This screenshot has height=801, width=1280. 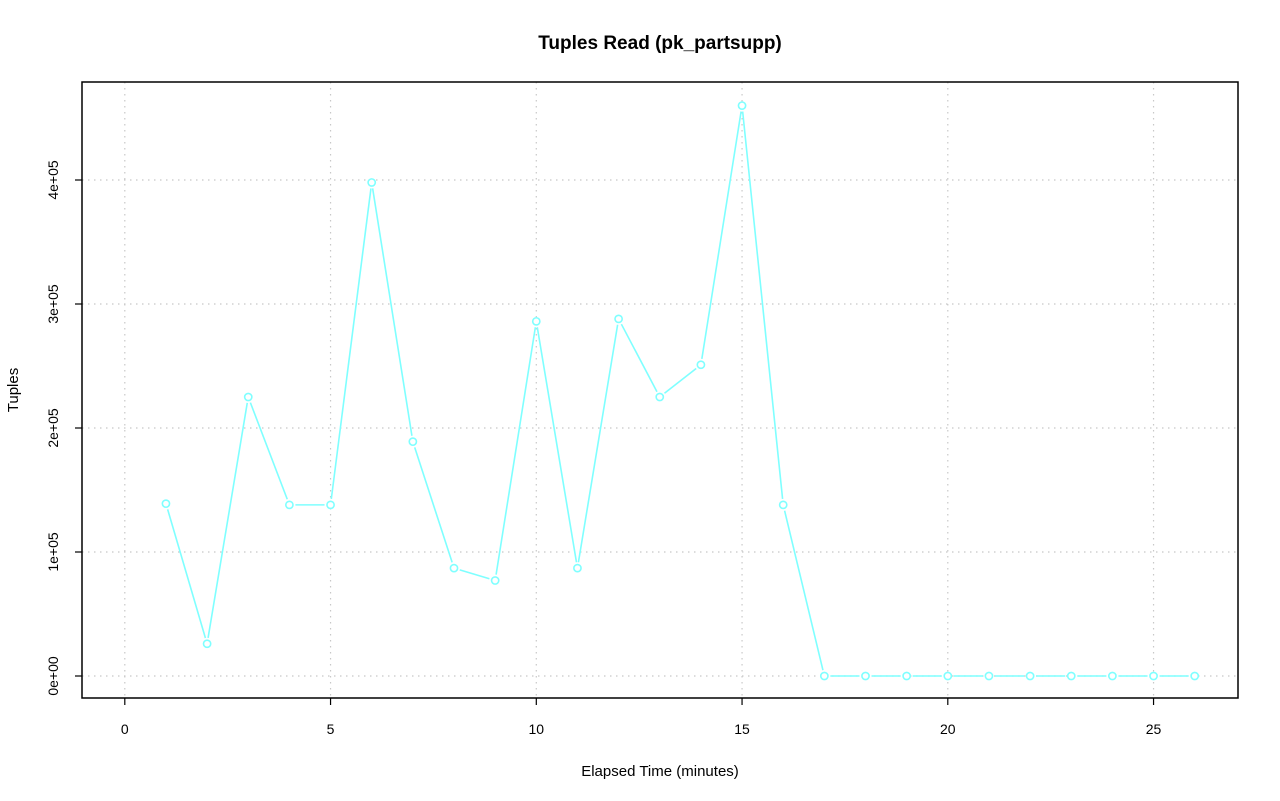 What do you see at coordinates (660, 43) in the screenshot?
I see `chart-title: Tuples Read (pk_partsupp)` at bounding box center [660, 43].